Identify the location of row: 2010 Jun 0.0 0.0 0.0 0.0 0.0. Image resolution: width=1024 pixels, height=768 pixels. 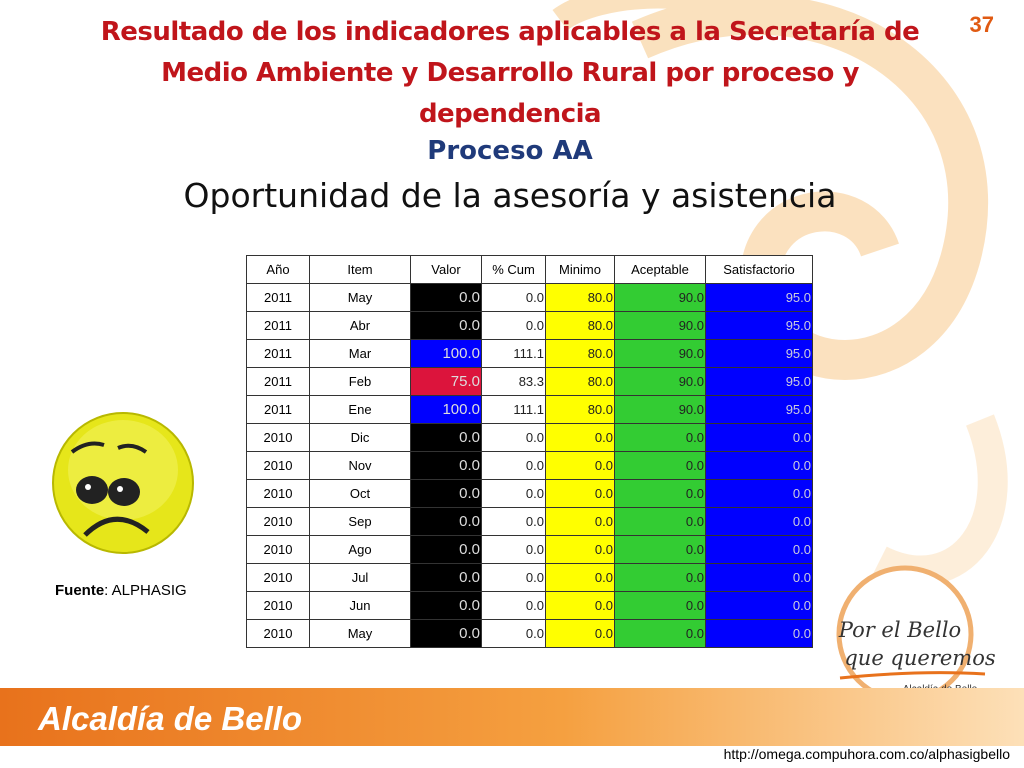
(529, 605).